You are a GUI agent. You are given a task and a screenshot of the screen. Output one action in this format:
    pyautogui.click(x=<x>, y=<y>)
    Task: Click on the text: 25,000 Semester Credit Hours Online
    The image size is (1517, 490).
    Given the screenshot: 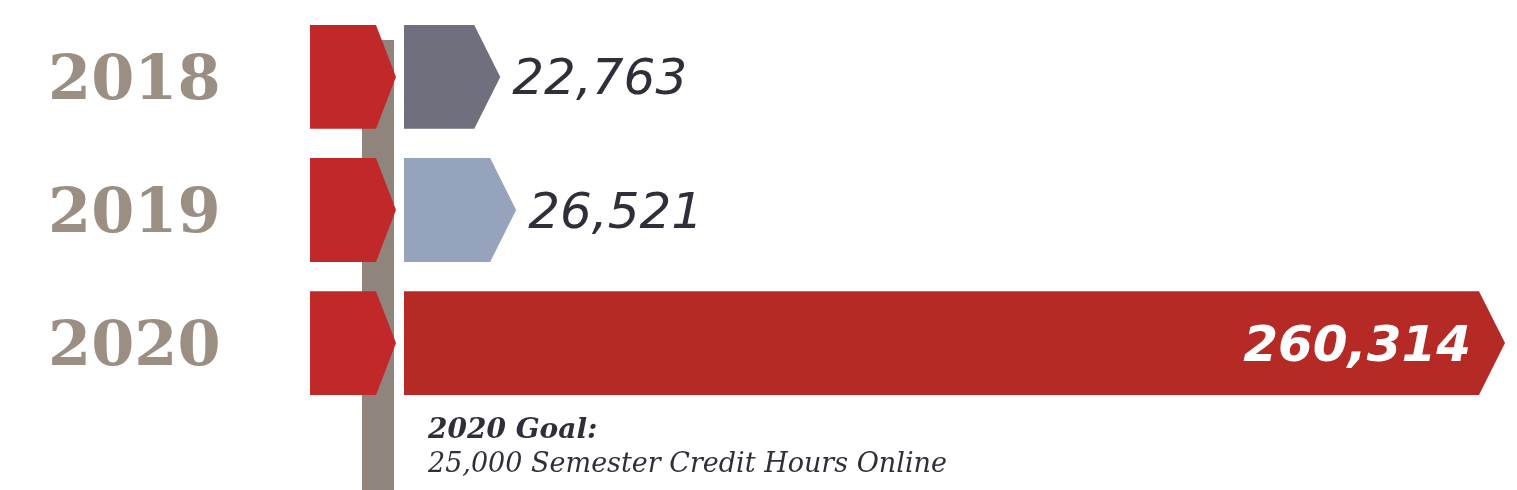 What is the action you would take?
    pyautogui.click(x=687, y=462)
    